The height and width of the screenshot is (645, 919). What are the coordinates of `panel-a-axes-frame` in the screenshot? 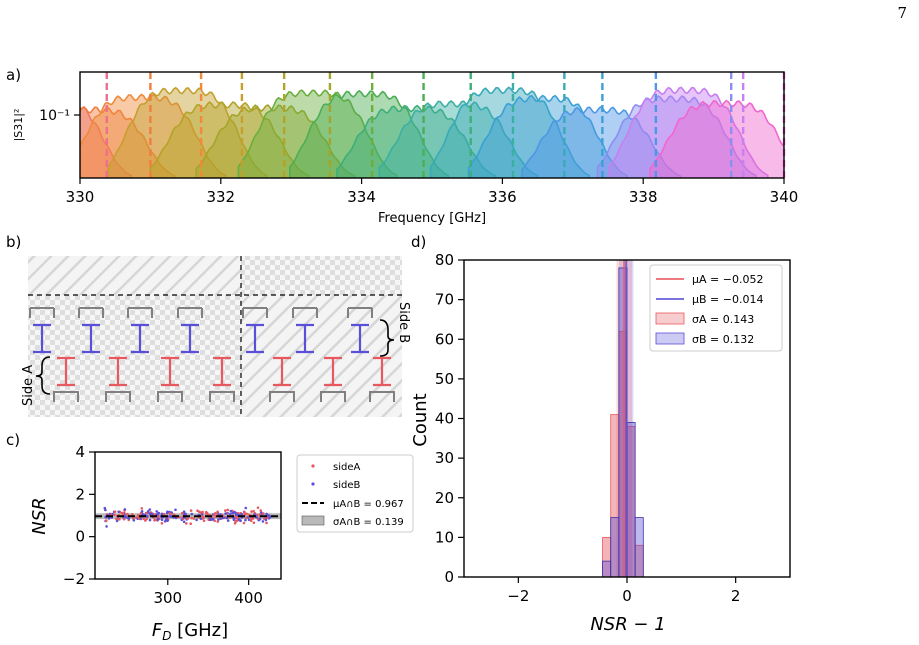 It's located at (432, 125).